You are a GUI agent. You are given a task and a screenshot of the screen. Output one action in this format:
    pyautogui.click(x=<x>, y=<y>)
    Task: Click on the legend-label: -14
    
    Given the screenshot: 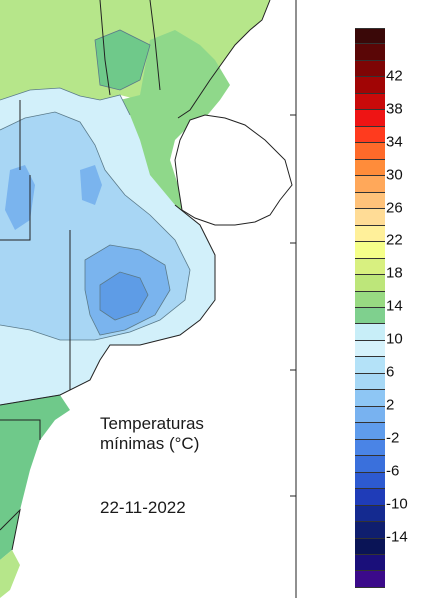 What is the action you would take?
    pyautogui.click(x=397, y=537)
    